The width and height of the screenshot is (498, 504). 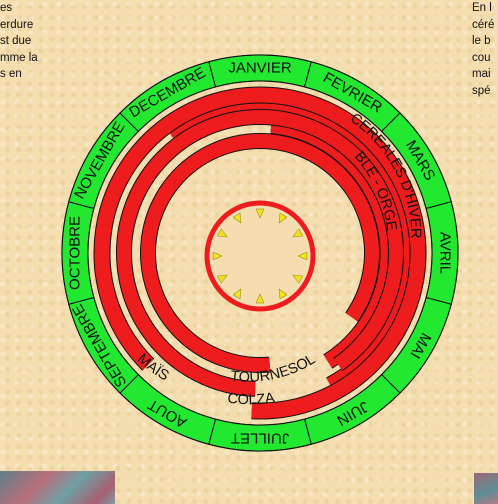 I want to click on crop-label-colza: COLZA, so click(x=251, y=399).